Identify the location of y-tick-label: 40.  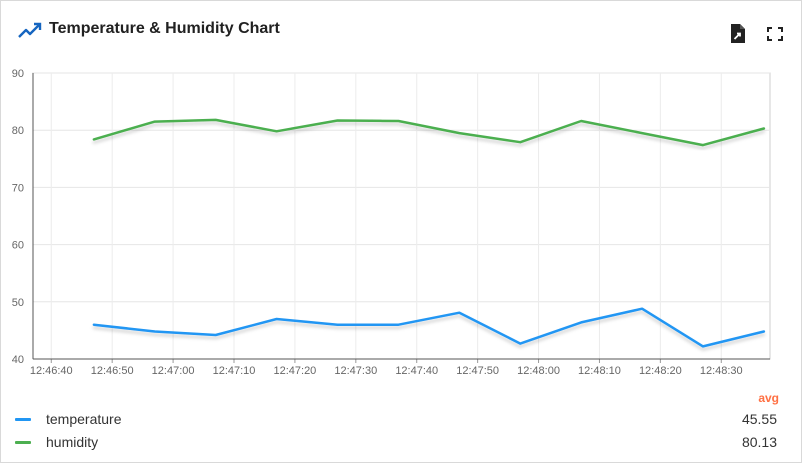
(18, 360).